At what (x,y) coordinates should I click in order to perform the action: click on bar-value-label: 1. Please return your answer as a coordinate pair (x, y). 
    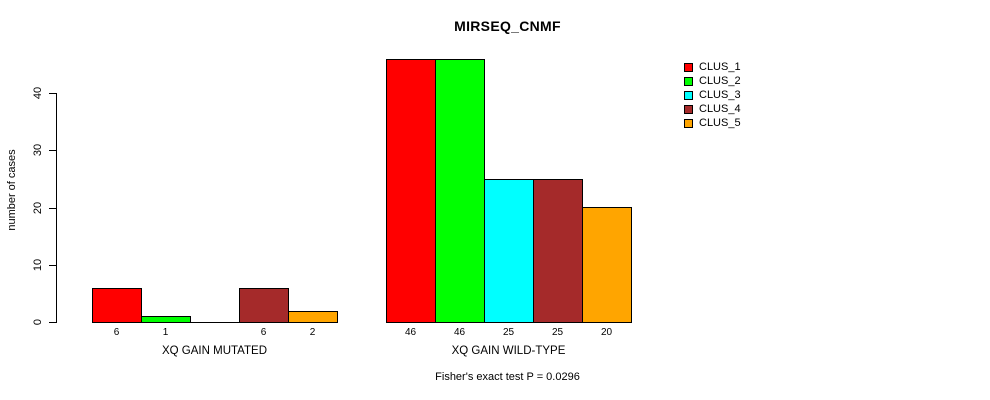
    Looking at the image, I should click on (165, 332).